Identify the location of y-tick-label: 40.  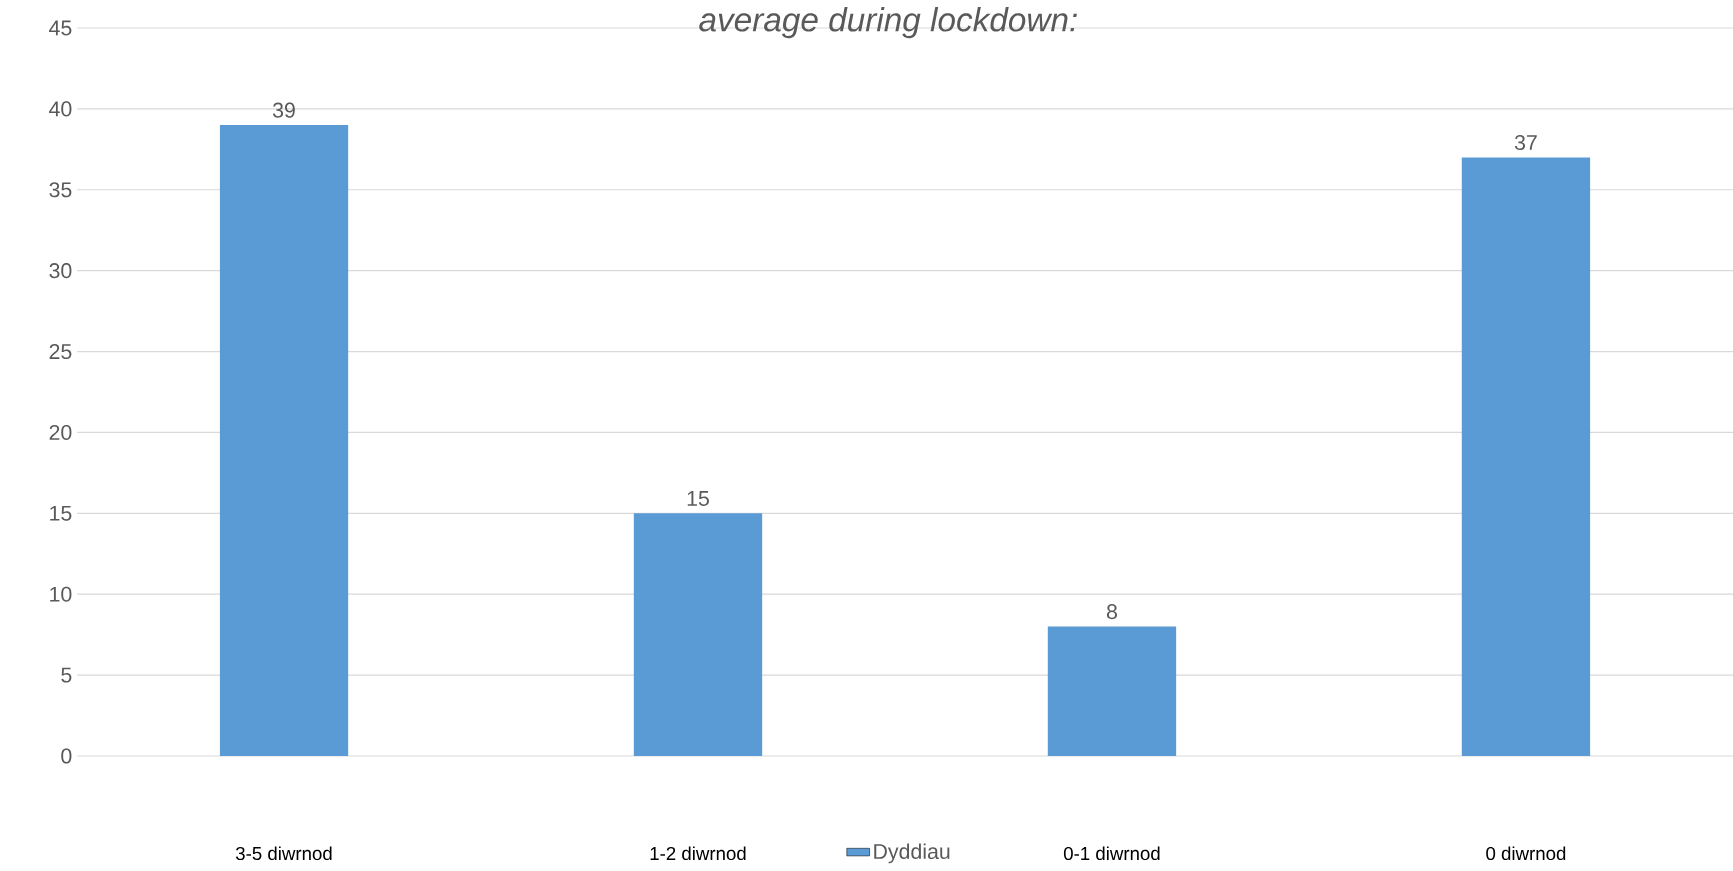
(60, 109).